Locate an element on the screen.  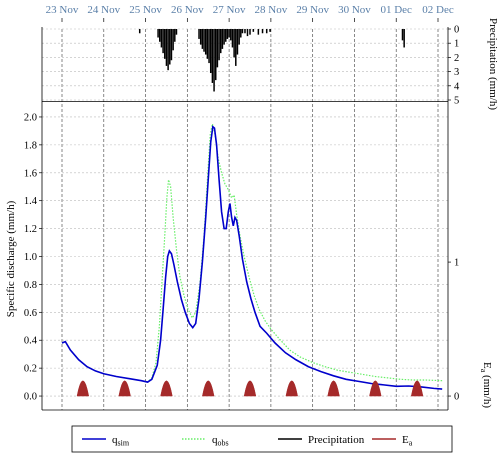
ea-unit: (mm/h) is located at coordinates (487, 390).